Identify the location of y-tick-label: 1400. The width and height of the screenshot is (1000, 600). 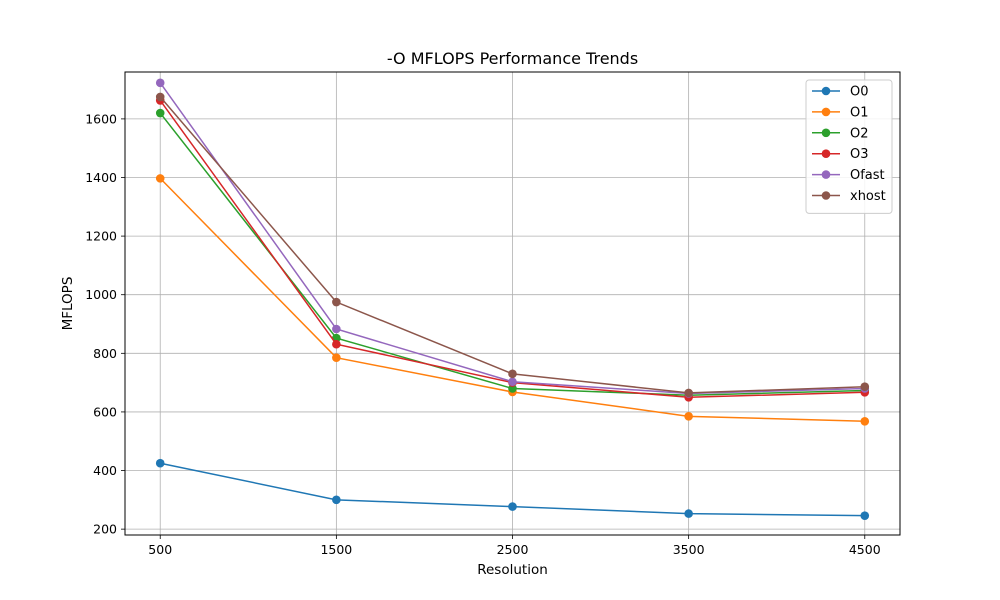
(101, 177).